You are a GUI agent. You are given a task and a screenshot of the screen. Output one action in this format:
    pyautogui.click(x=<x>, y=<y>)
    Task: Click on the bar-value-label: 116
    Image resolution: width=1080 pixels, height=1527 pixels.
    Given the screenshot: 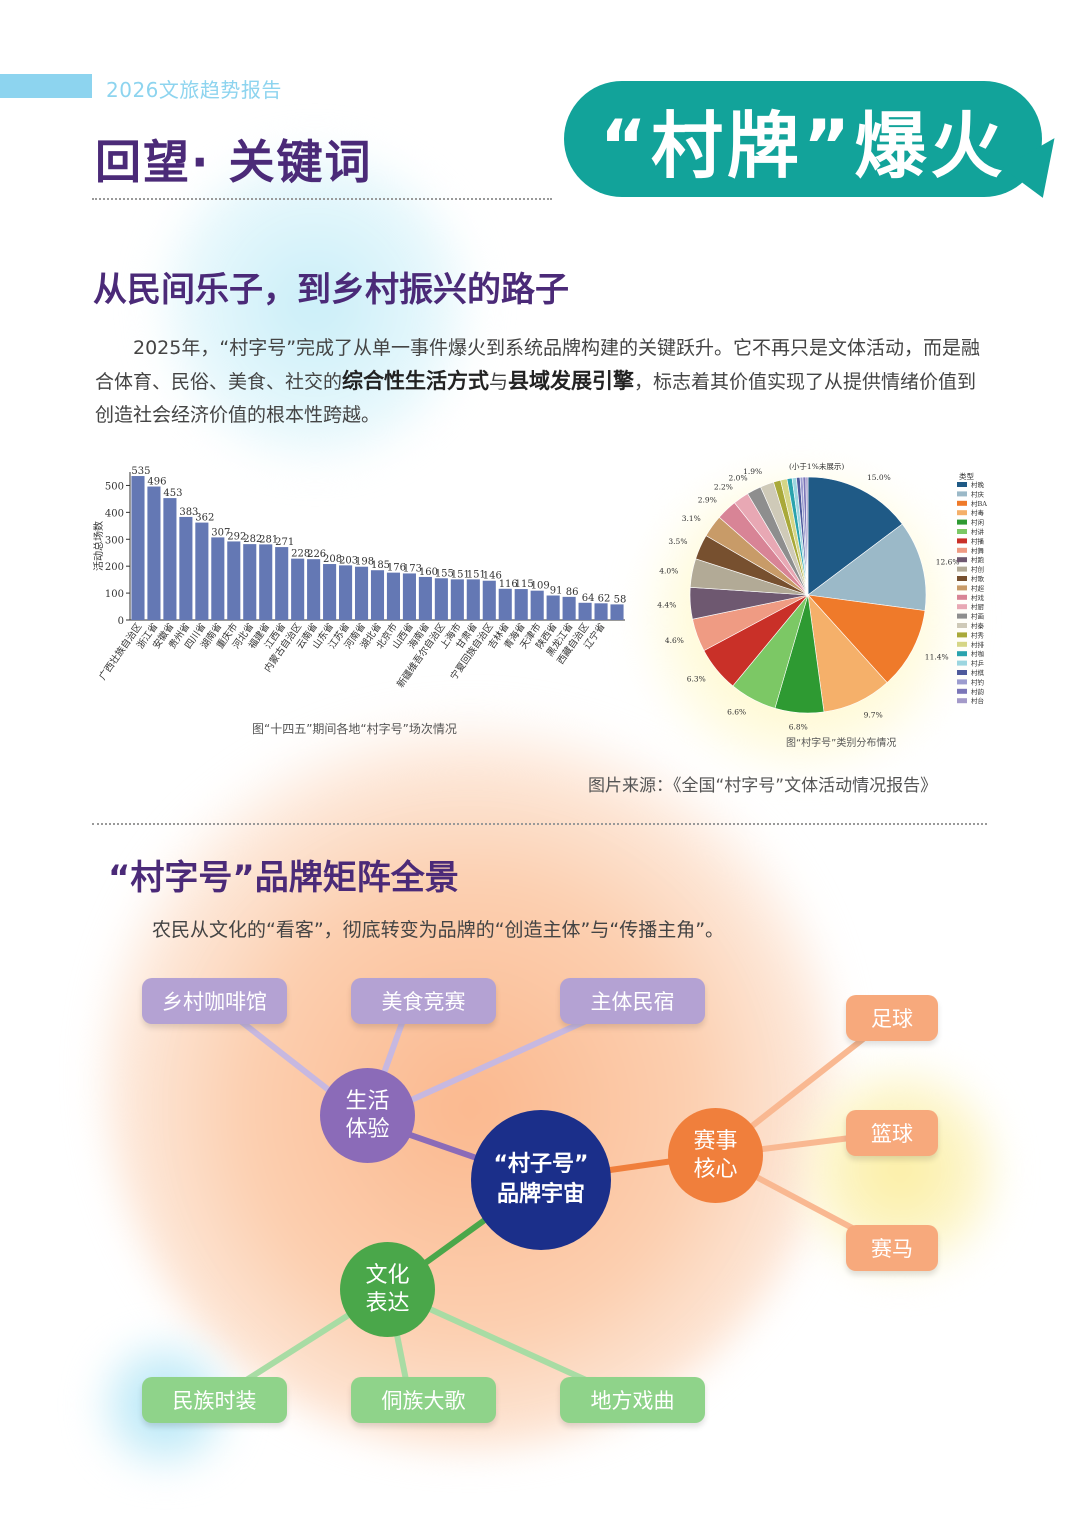 What is the action you would take?
    pyautogui.click(x=508, y=584)
    